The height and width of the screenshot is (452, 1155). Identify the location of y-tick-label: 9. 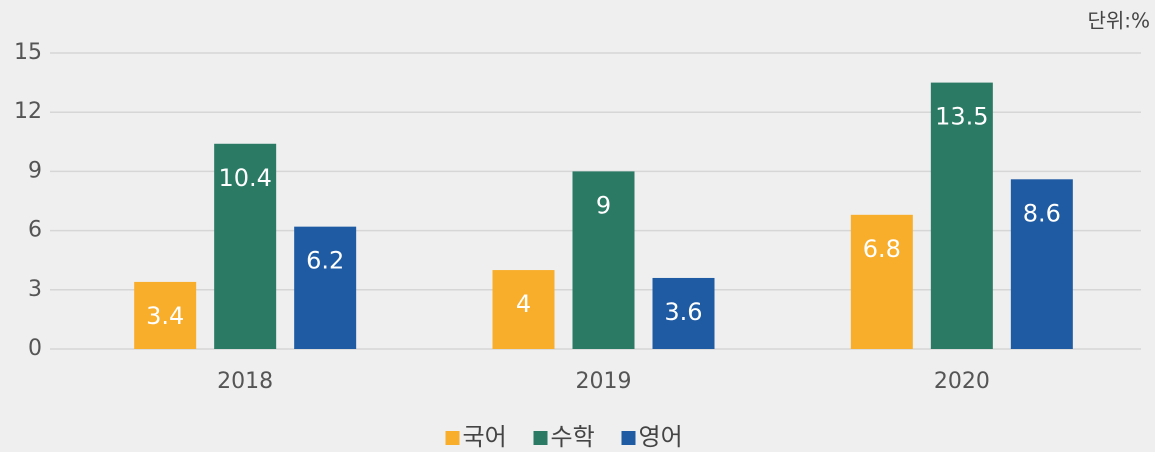
(35, 170).